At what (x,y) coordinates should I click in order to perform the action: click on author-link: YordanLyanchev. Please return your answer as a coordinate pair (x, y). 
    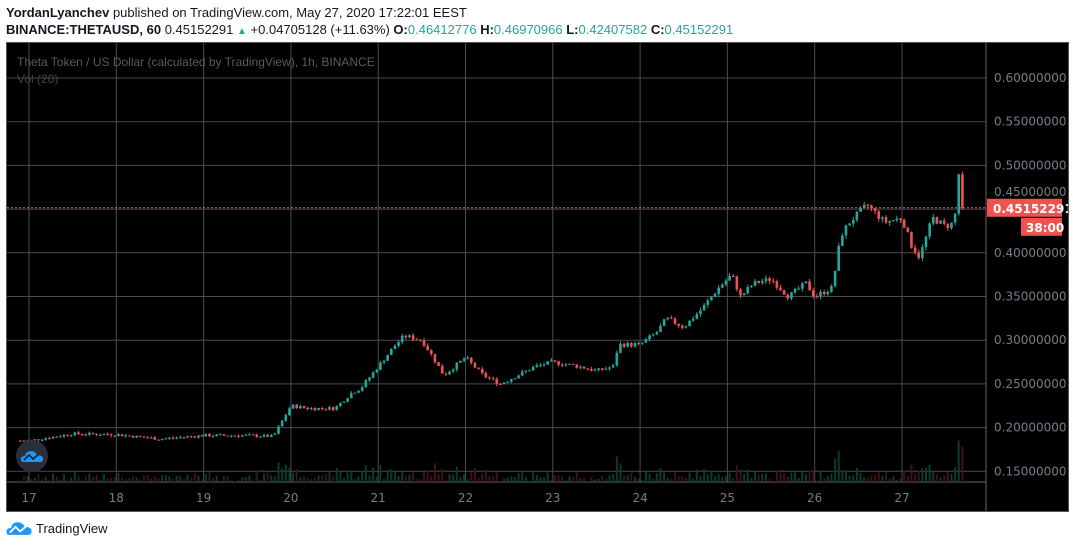
    Looking at the image, I should click on (58, 12).